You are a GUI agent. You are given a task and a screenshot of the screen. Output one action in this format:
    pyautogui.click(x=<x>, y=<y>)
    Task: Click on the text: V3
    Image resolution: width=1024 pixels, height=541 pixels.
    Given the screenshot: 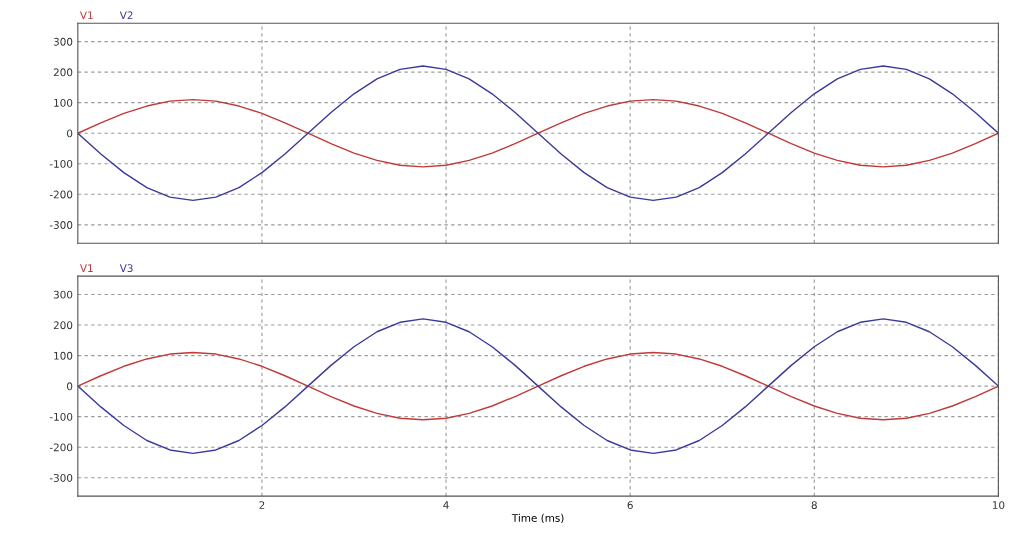 What is the action you would take?
    pyautogui.click(x=126, y=268)
    